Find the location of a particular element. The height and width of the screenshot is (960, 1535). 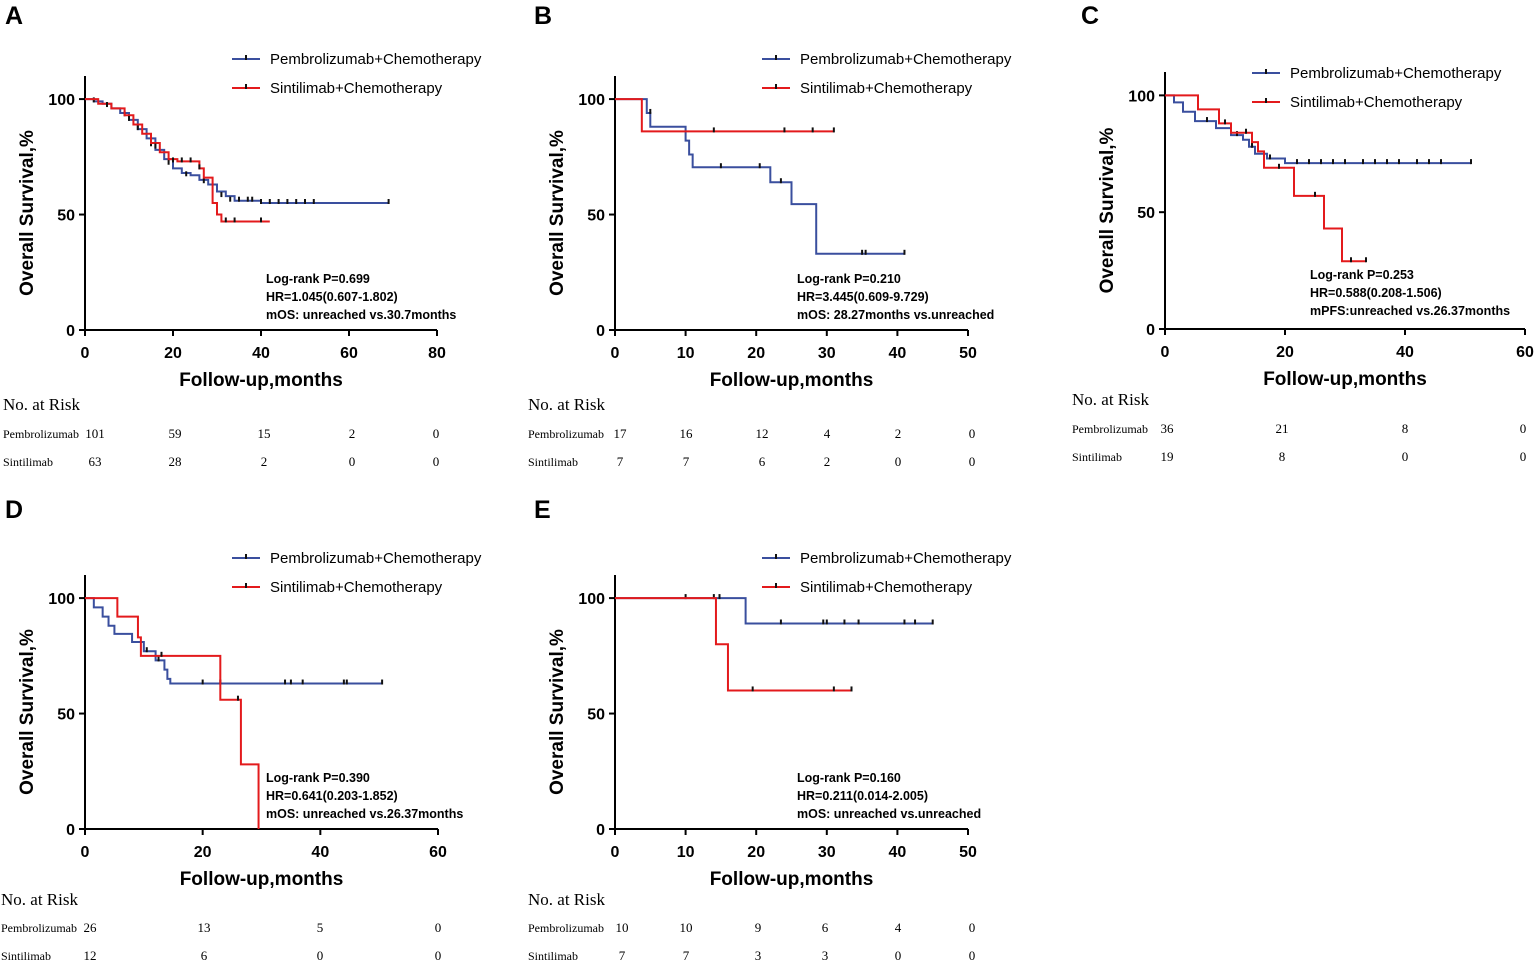

series-pembrolizumab is located at coordinates (237, 150).